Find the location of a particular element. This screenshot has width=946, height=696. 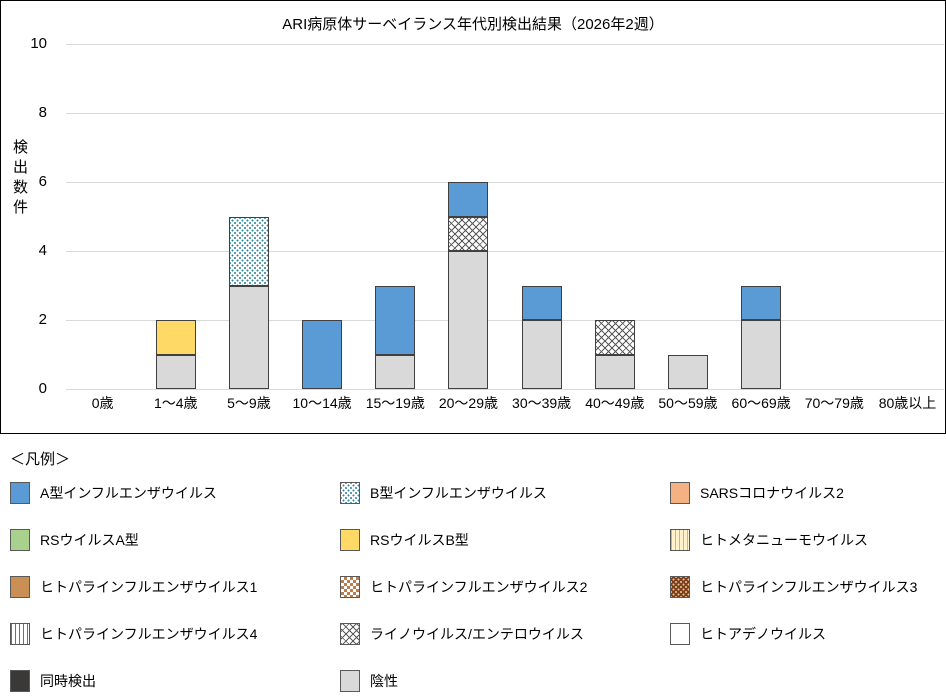

legend-label: B型インフルエンザウイルス is located at coordinates (458, 493).